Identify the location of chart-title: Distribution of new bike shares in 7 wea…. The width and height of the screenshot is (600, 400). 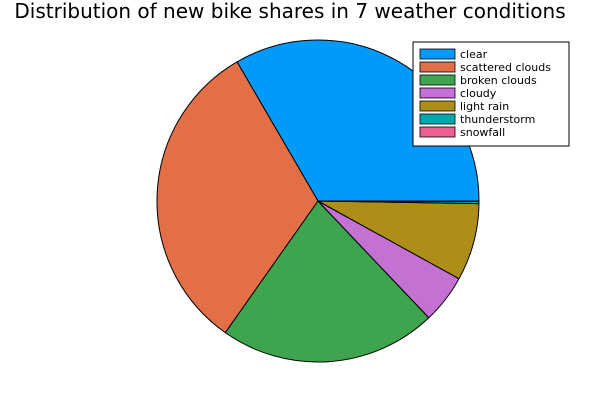
(289, 11).